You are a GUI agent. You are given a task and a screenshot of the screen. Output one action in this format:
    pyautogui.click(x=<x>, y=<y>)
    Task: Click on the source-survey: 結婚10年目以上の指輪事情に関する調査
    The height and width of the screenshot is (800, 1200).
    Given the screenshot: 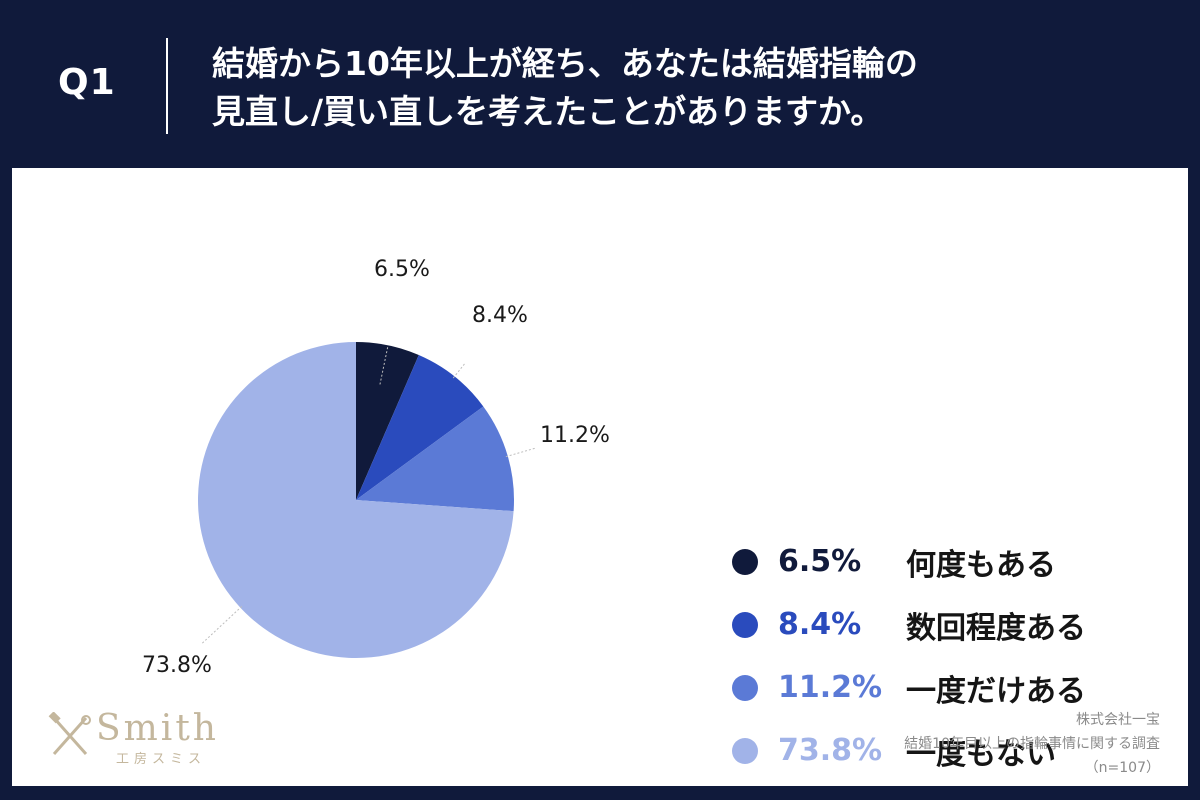 What is the action you would take?
    pyautogui.click(x=1032, y=744)
    